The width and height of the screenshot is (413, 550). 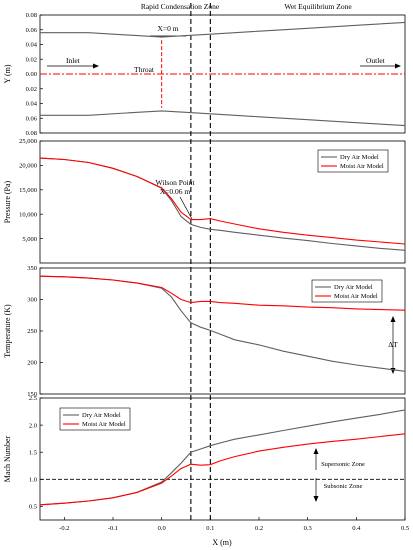 What do you see at coordinates (113, 528) in the screenshot?
I see `x-tick-label: -0.1` at bounding box center [113, 528].